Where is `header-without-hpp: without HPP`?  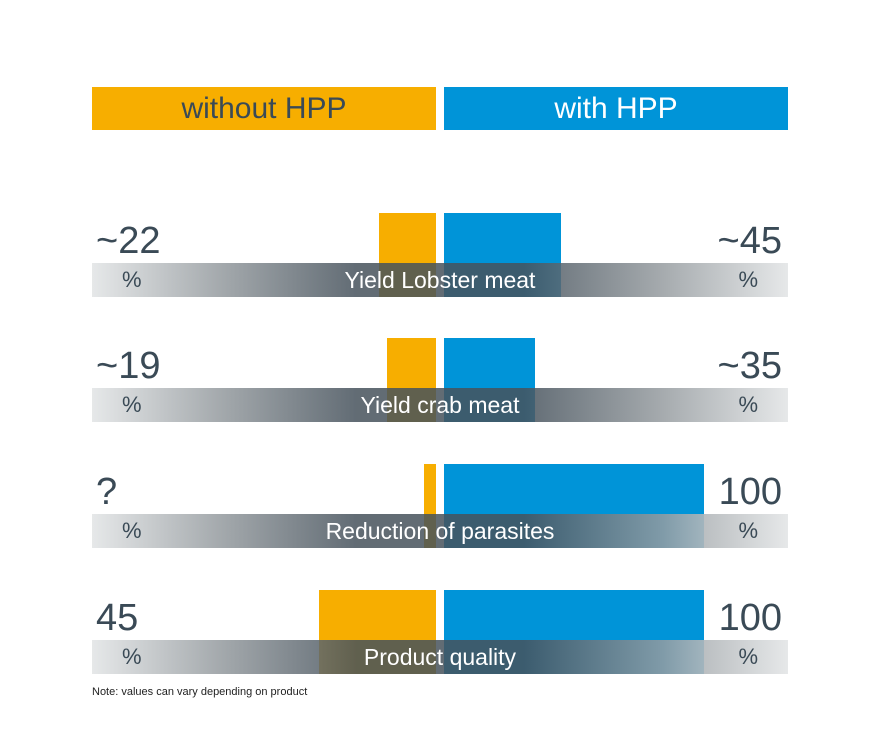 header-without-hpp: without HPP is located at coordinates (264, 108).